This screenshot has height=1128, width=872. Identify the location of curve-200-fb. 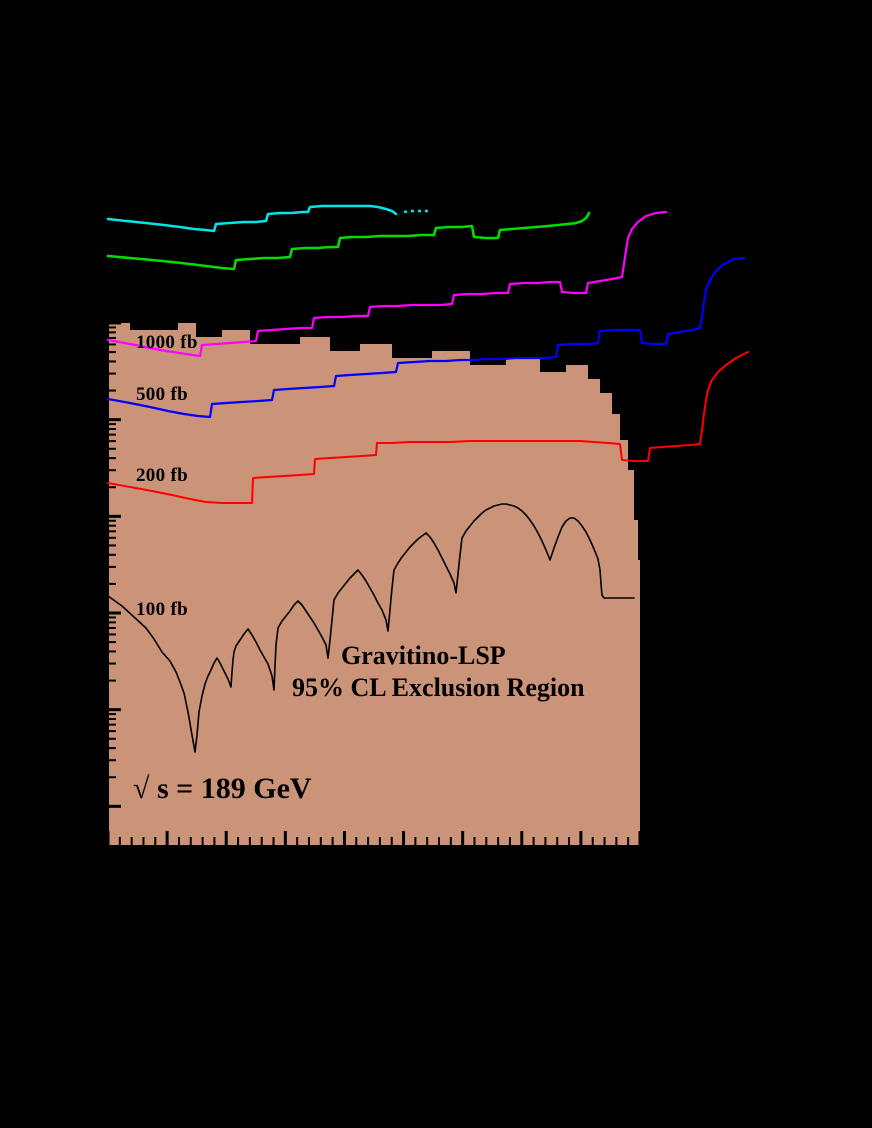
(428, 427).